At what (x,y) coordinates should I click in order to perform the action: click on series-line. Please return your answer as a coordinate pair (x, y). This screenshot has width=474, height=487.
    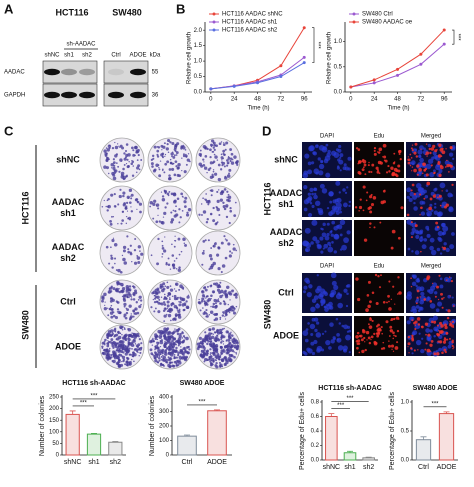
    Looking at the image, I should click on (257, 76).